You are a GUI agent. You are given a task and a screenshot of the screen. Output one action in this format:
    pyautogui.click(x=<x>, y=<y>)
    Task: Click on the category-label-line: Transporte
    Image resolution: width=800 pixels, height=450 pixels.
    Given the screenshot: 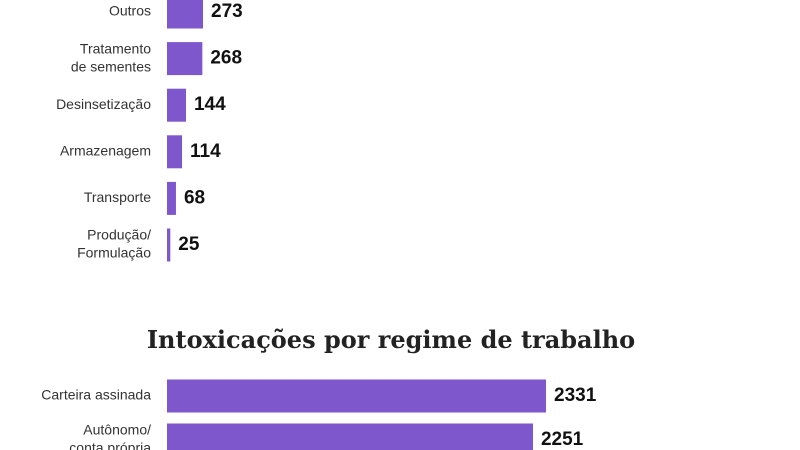 What is the action you would take?
    pyautogui.click(x=117, y=197)
    